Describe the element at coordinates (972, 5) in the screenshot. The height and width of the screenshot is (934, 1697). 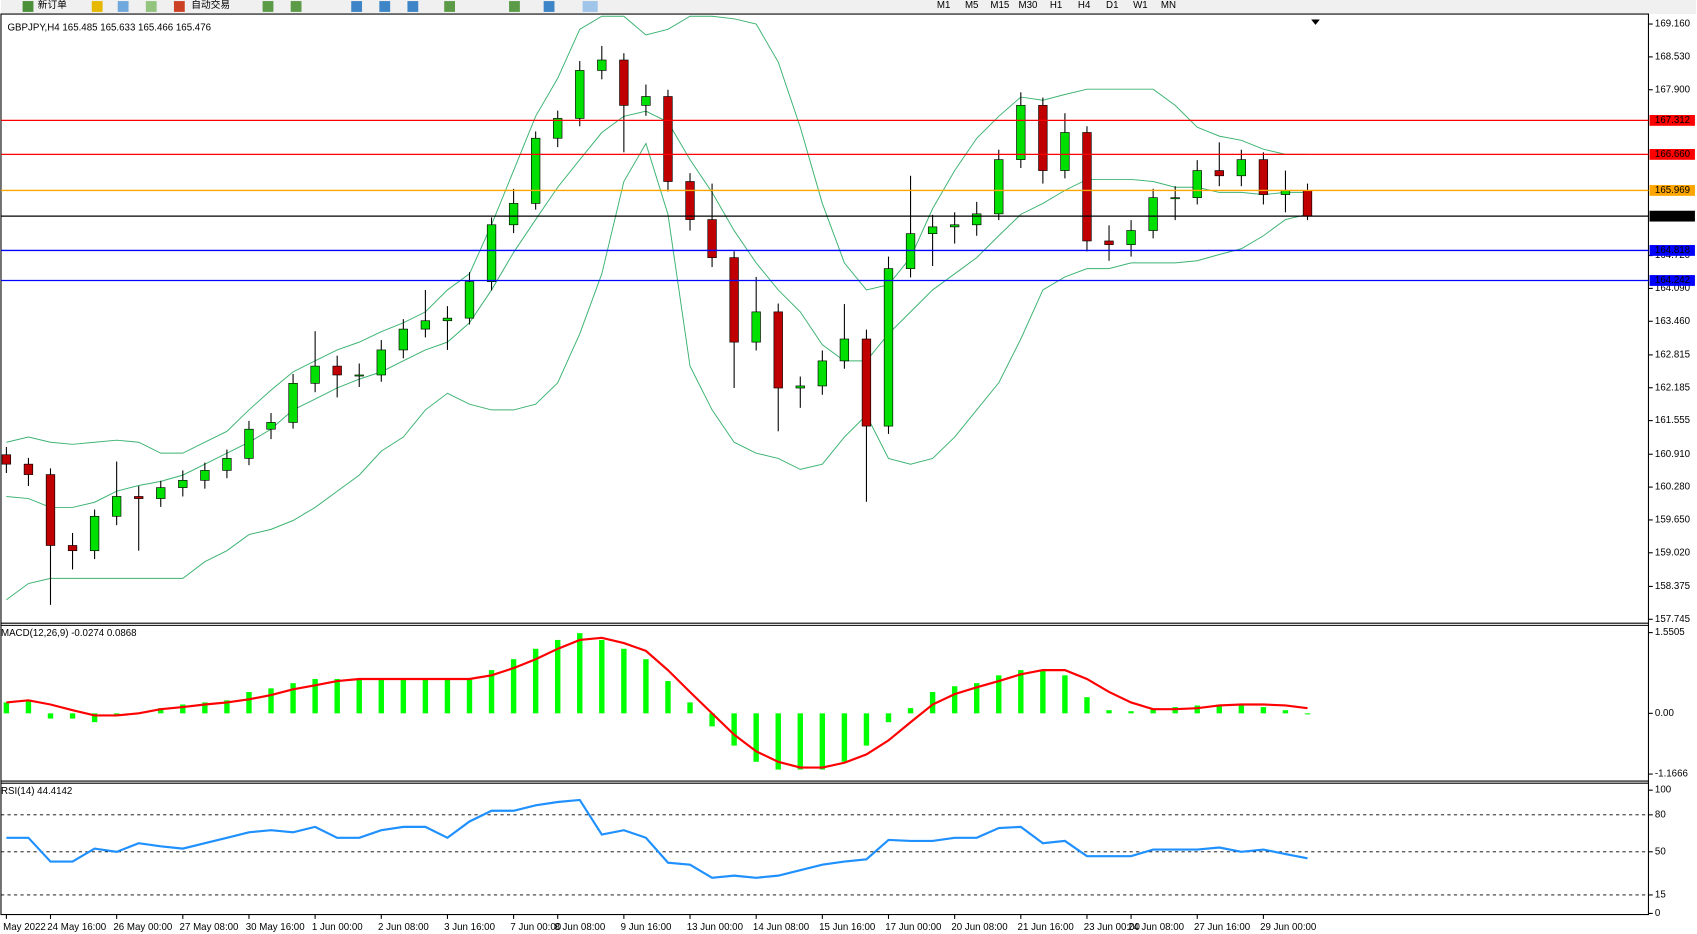
I see `timeframe-button: M5` at that location.